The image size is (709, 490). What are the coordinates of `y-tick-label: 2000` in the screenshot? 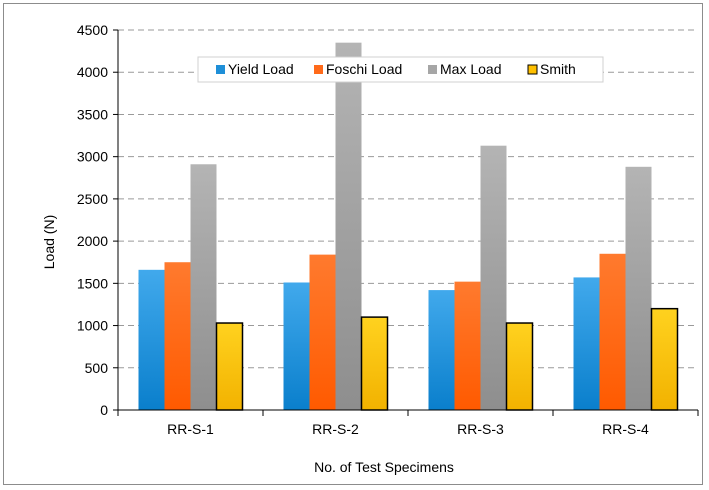 It's located at (92, 241).